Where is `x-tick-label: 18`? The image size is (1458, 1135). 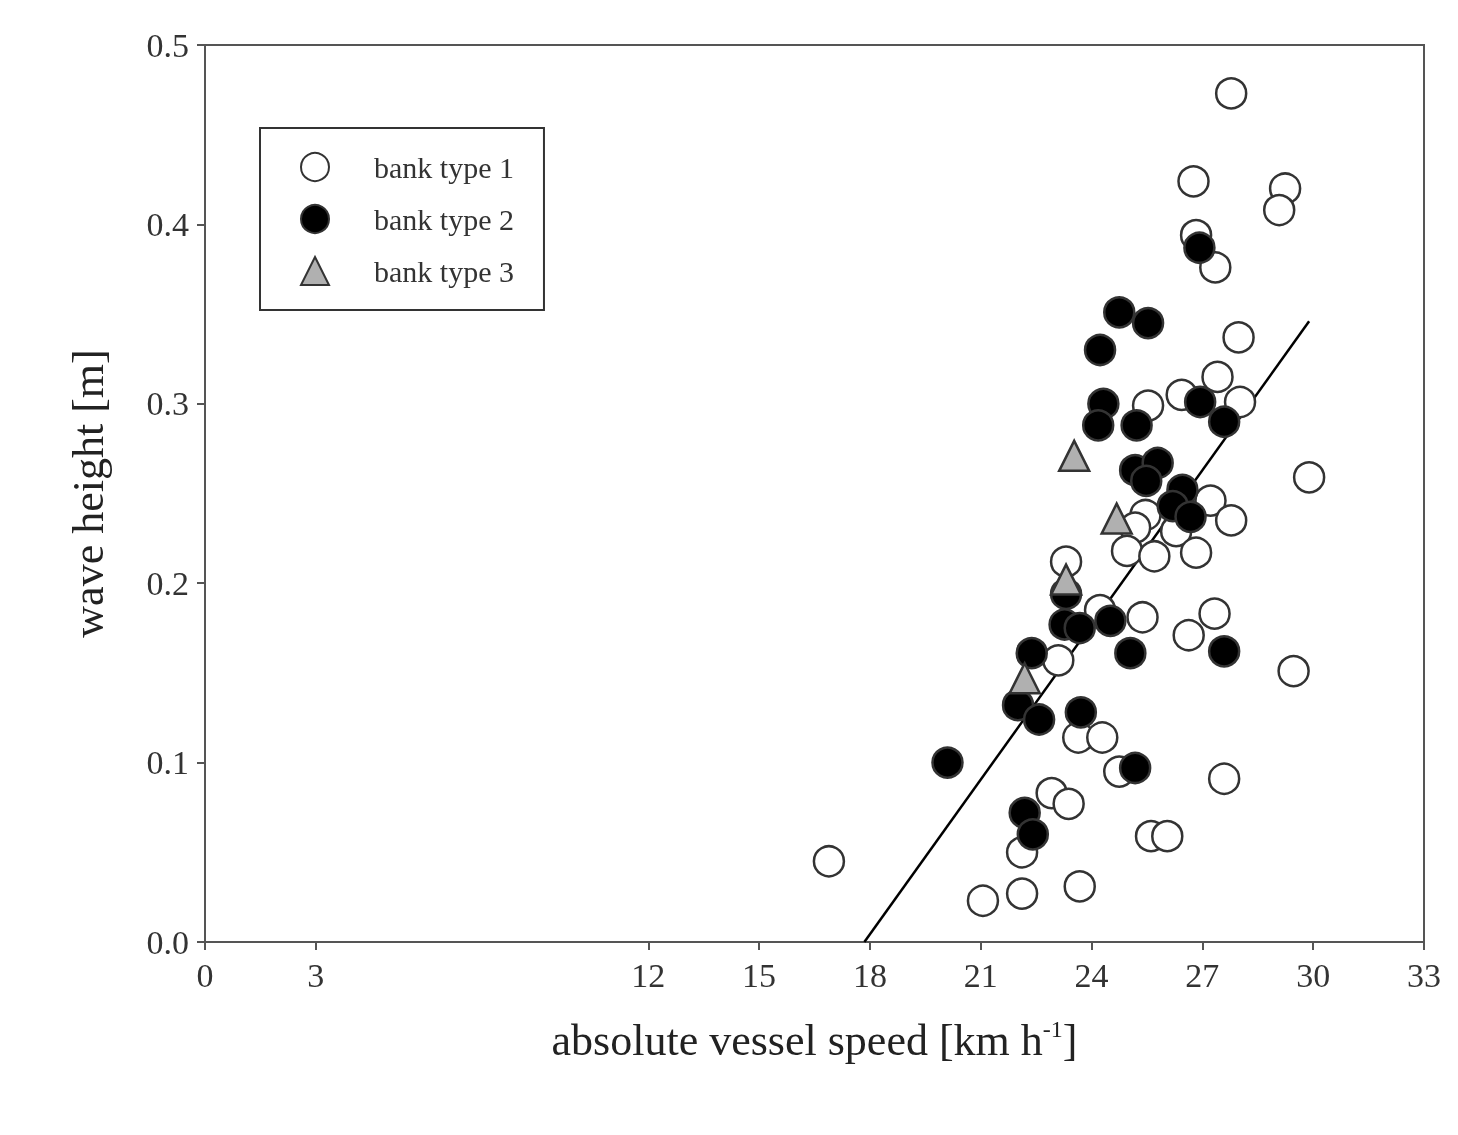 x-tick-label: 18 is located at coordinates (869, 975).